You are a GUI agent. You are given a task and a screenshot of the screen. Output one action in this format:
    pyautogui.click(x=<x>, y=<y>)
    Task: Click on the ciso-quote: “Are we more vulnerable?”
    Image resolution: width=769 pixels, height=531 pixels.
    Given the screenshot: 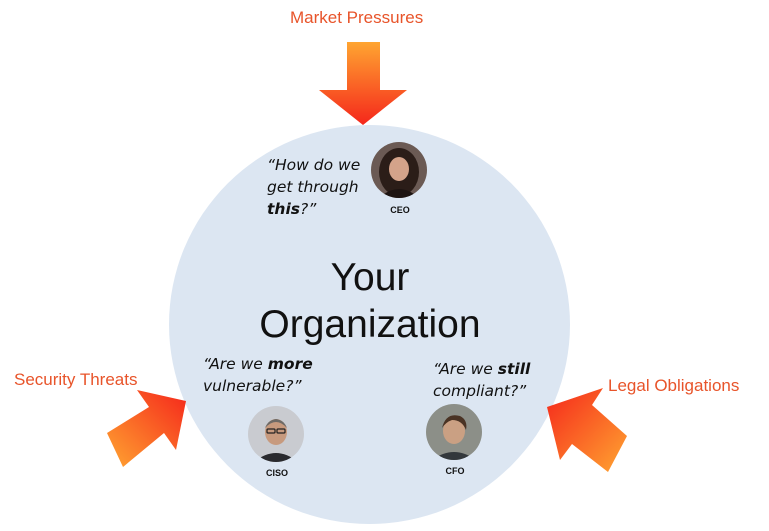 What is the action you would take?
    pyautogui.click(x=258, y=375)
    